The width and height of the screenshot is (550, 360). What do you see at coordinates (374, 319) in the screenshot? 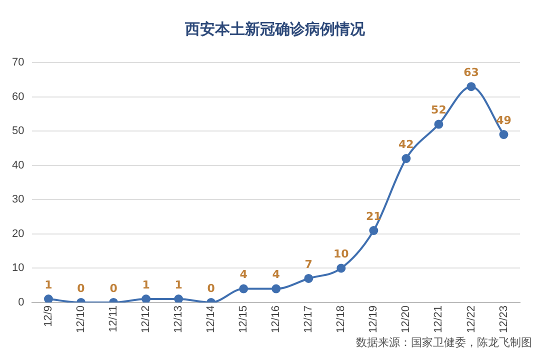
I see `x-tick-label: 12/19` at bounding box center [374, 319].